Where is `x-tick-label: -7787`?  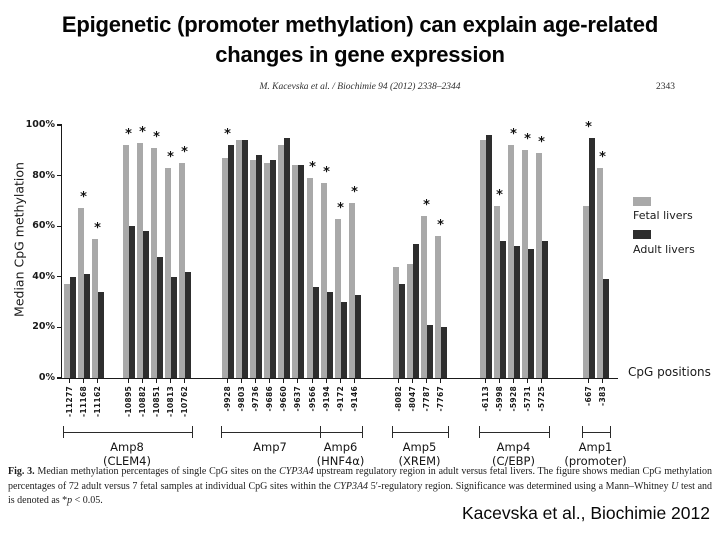 x-tick-label: -7787 is located at coordinates (426, 399).